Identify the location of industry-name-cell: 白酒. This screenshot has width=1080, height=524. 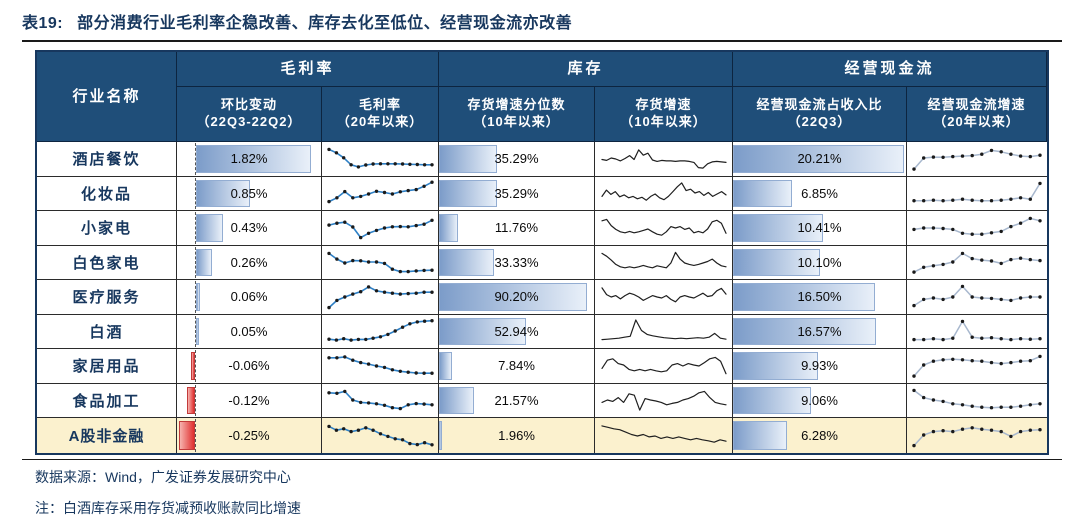
(107, 331).